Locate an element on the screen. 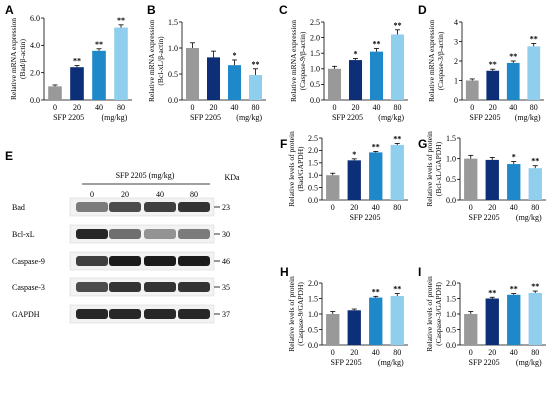 This screenshot has width=550, height=402. y-axis-label: Relative mRNA expression(Bad/β-actin) is located at coordinates (18, 59).